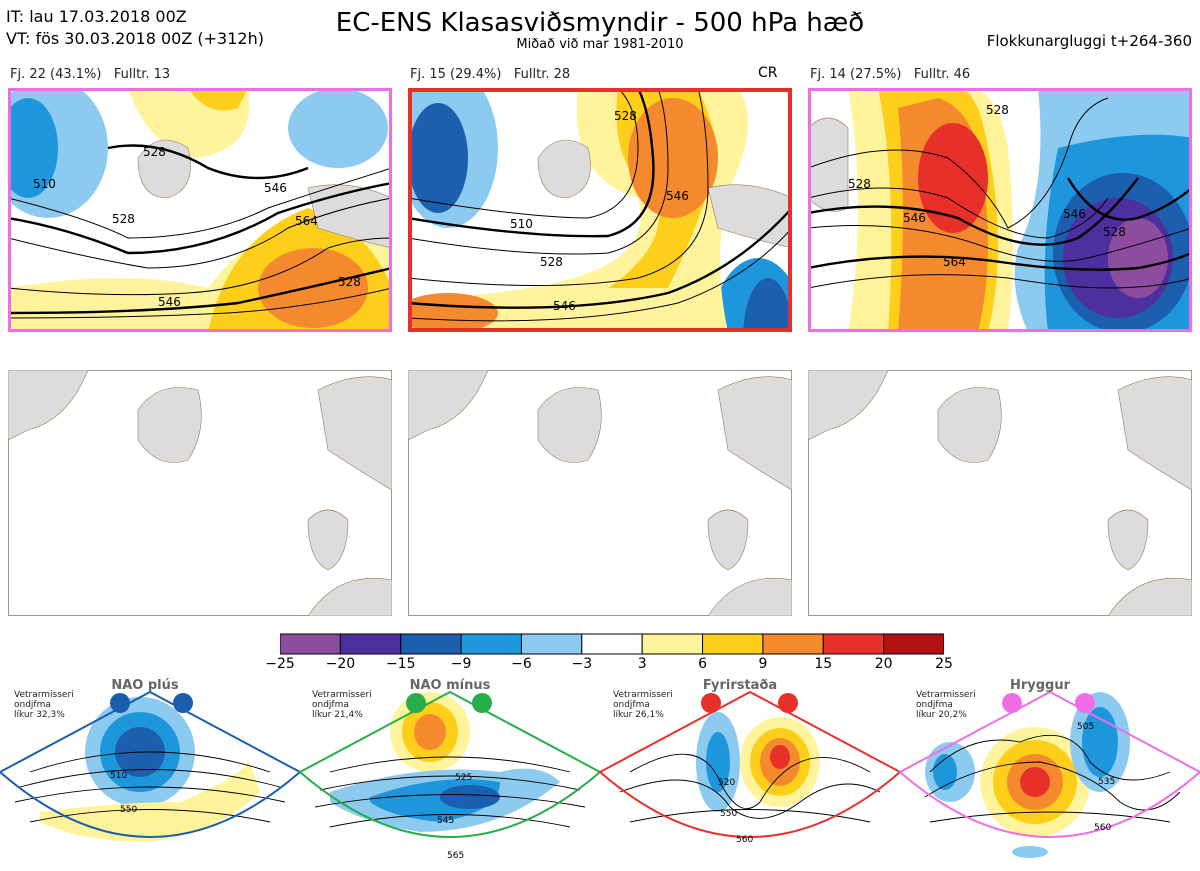 This screenshot has height=871, width=1200. I want to click on colorbar-tick-label: 20, so click(883, 664).